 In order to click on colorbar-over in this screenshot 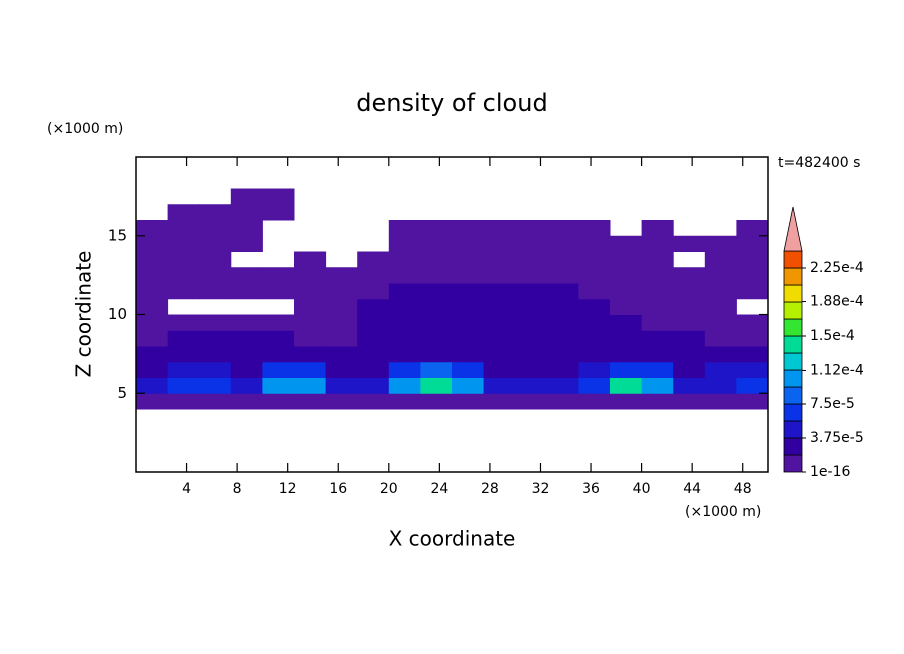, I will do `click(793, 229)`.